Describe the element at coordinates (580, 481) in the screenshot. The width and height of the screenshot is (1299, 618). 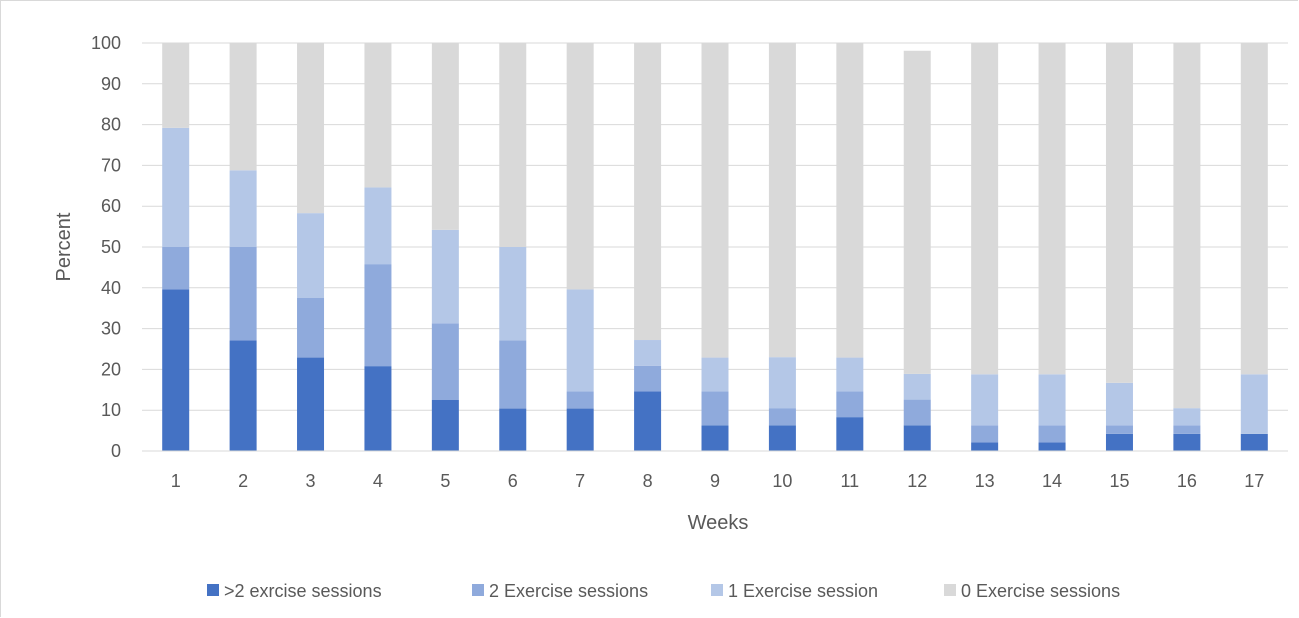
I see `x-tick-label: 7` at that location.